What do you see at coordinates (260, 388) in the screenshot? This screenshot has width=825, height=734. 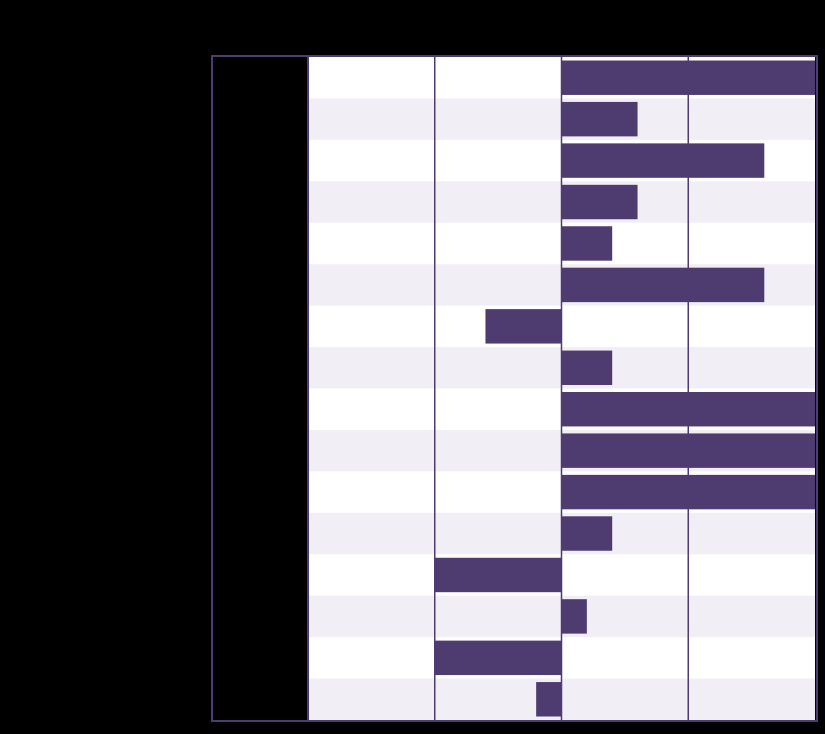 I see `category-label-panel` at bounding box center [260, 388].